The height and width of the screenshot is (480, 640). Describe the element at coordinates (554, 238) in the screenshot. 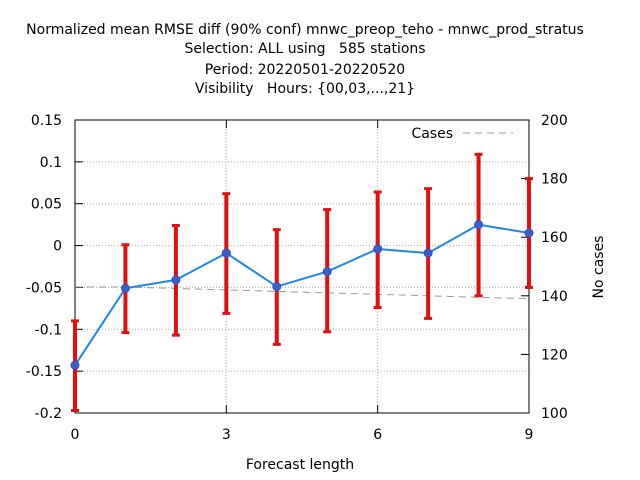

I see `y2-tick-label: 160` at that location.